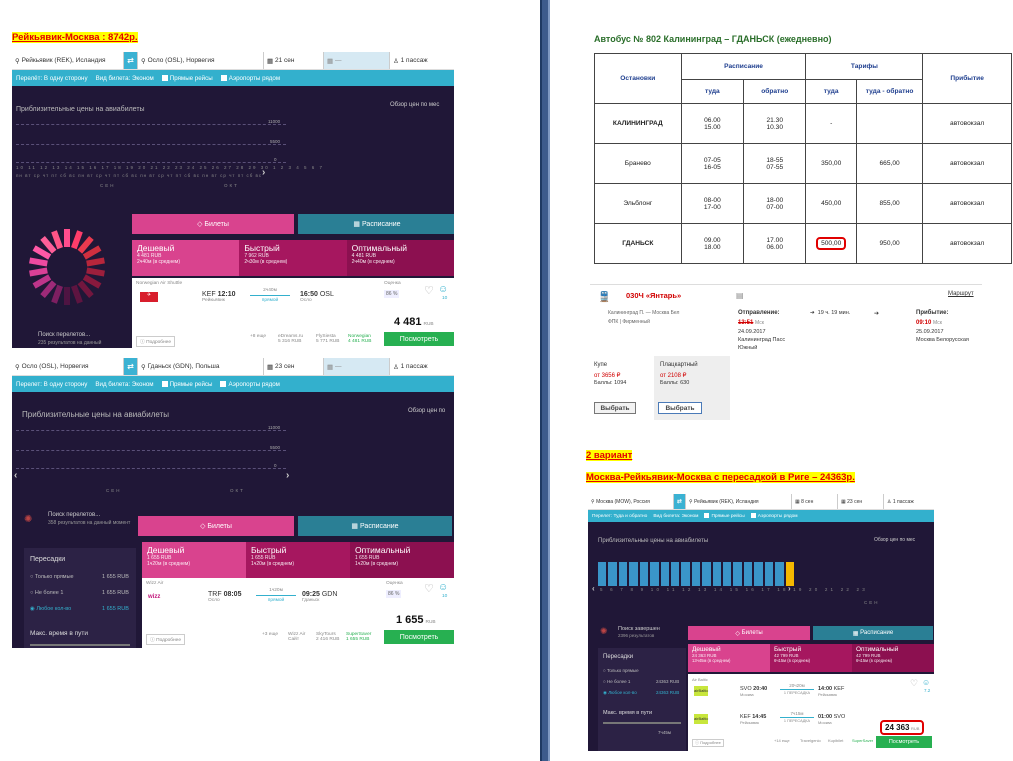 The width and height of the screenshot is (1013, 761). Describe the element at coordinates (782, 740) in the screenshot. I see `more-offers: +14 еще` at that location.